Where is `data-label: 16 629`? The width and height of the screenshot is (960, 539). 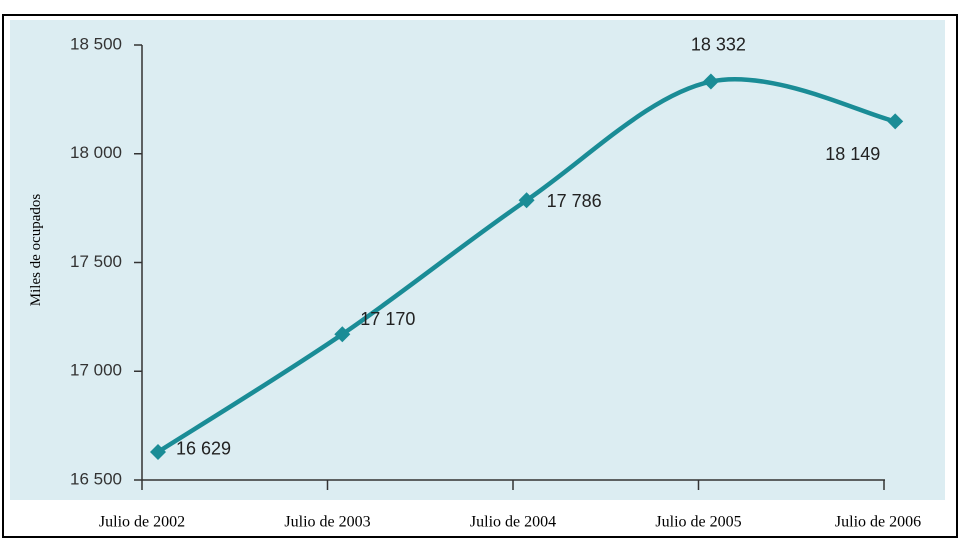
data-label: 16 629 is located at coordinates (203, 449).